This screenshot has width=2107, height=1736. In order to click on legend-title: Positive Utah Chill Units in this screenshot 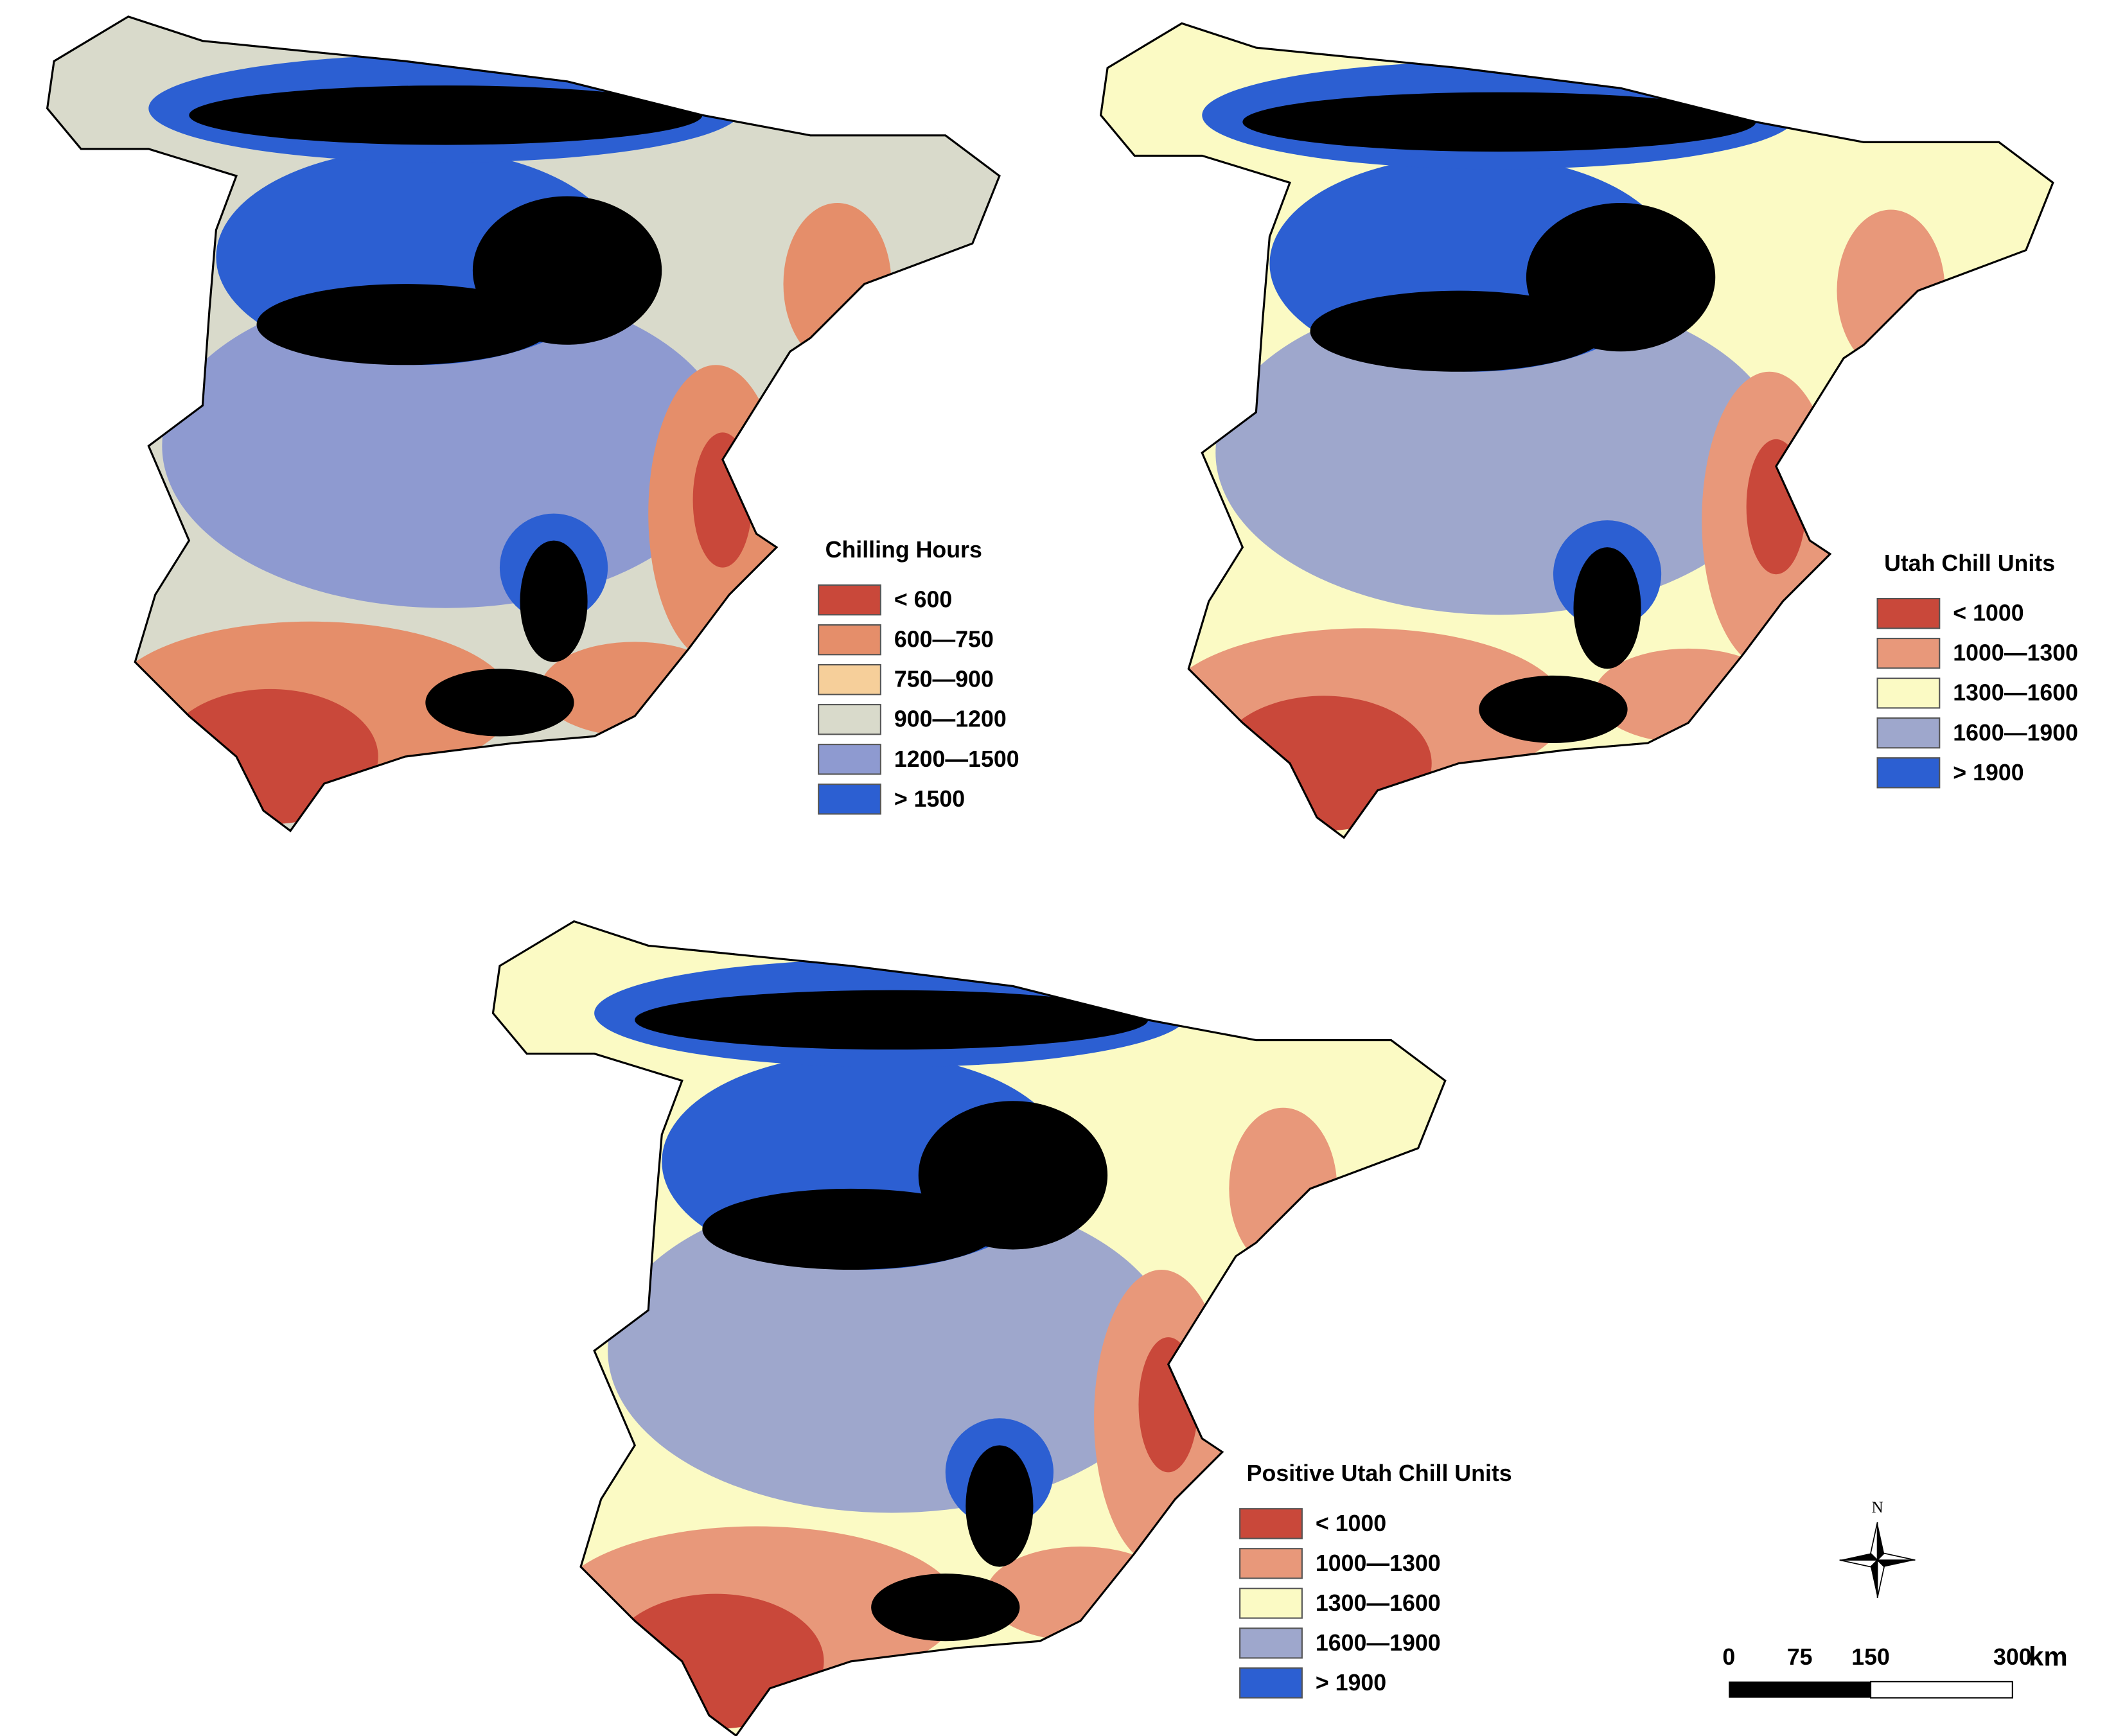, I will do `click(1379, 1473)`.